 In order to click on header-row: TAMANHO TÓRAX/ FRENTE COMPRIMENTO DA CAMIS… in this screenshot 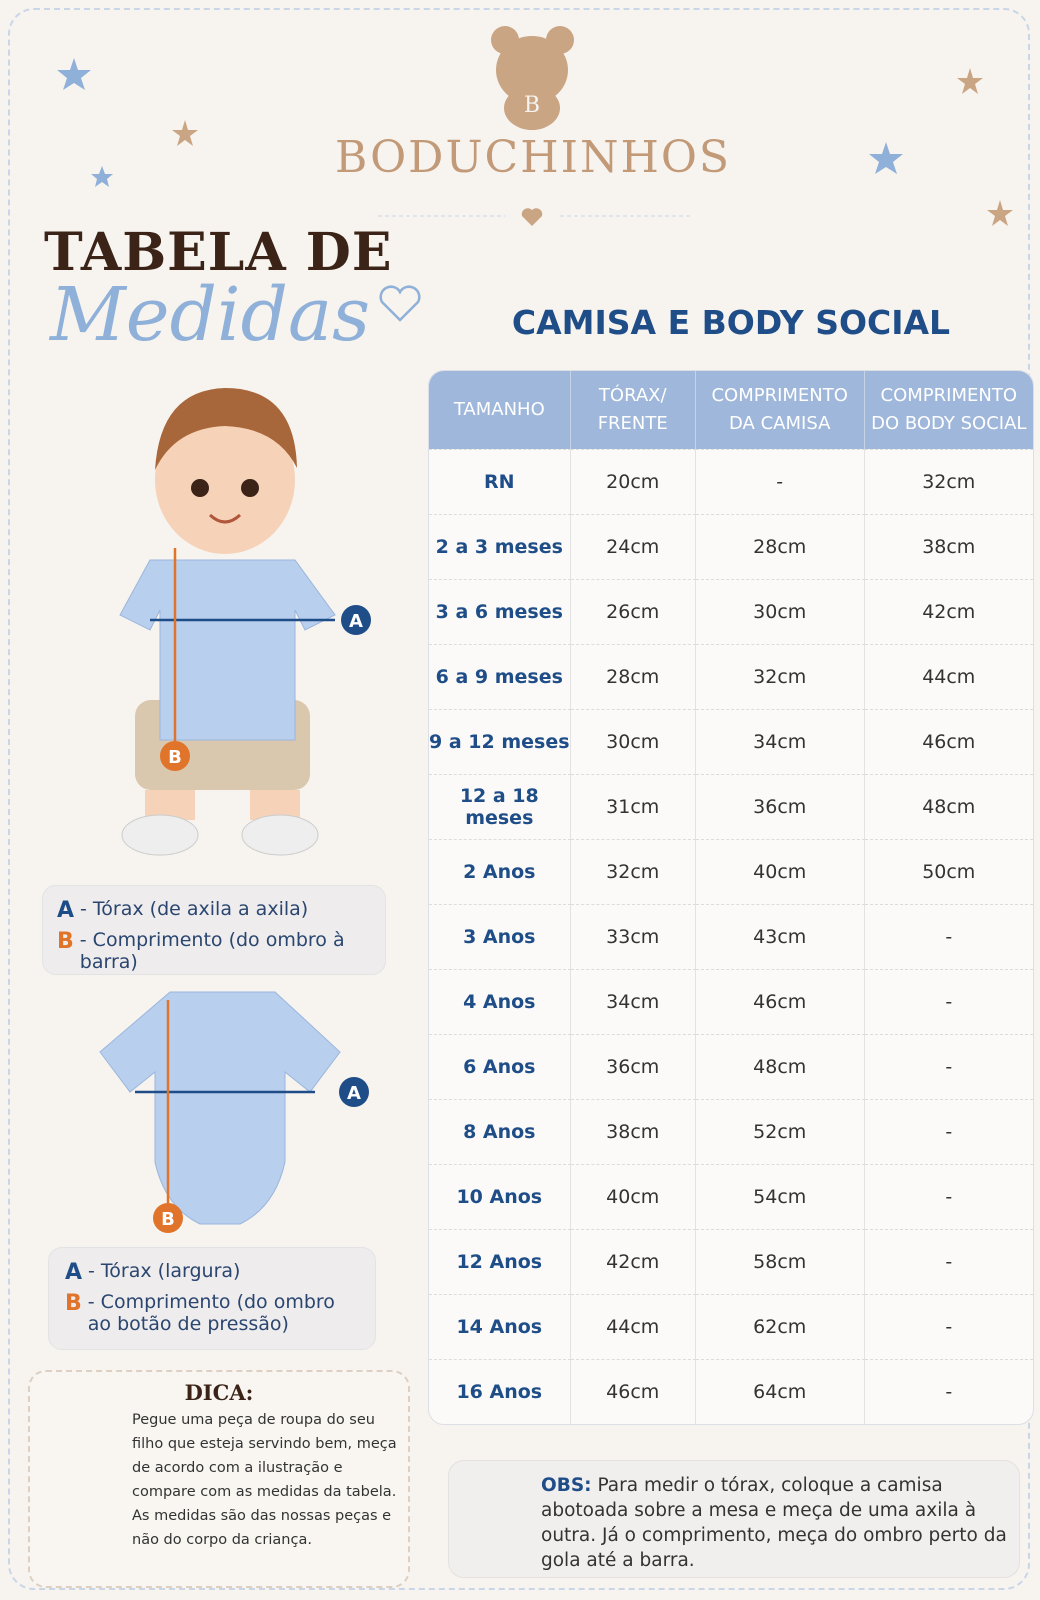, I will do `click(731, 410)`.